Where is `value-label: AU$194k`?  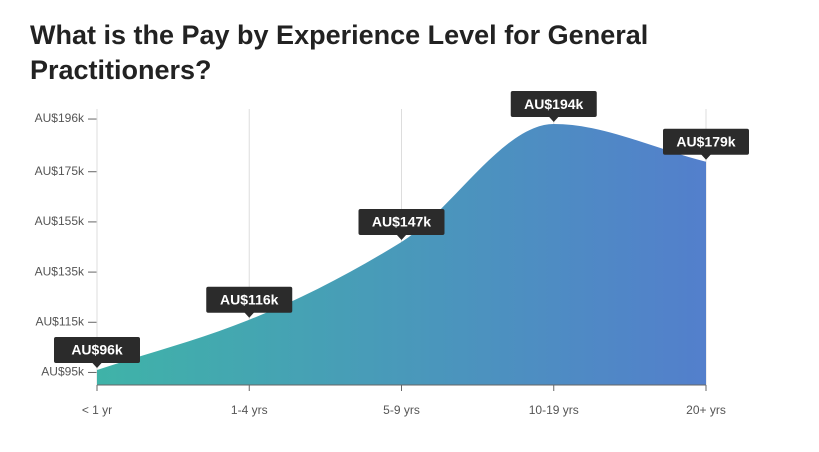 value-label: AU$194k is located at coordinates (553, 107).